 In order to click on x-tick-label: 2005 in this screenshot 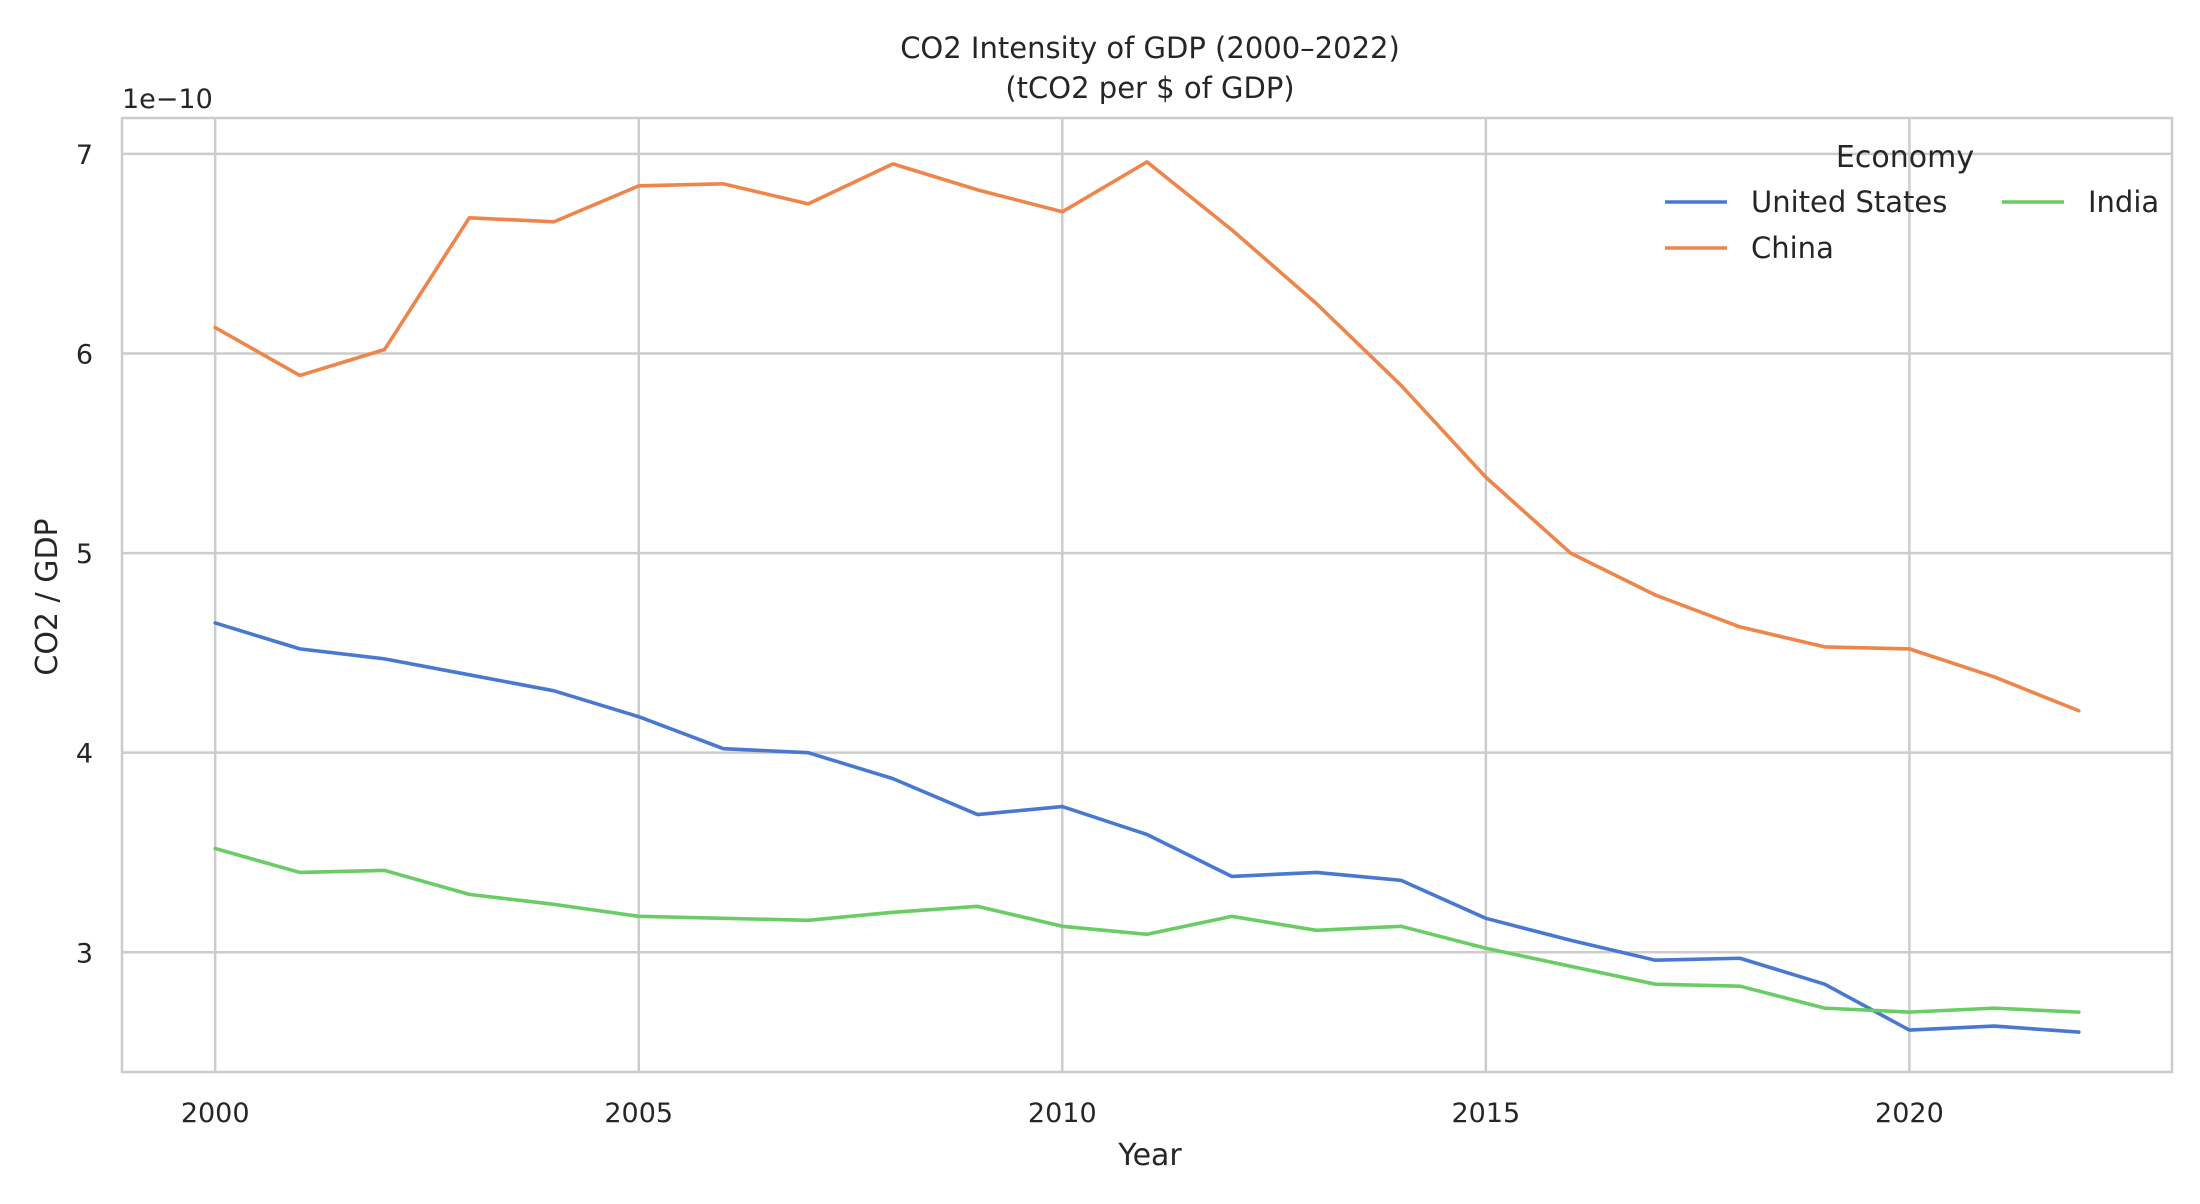, I will do `click(638, 1113)`.